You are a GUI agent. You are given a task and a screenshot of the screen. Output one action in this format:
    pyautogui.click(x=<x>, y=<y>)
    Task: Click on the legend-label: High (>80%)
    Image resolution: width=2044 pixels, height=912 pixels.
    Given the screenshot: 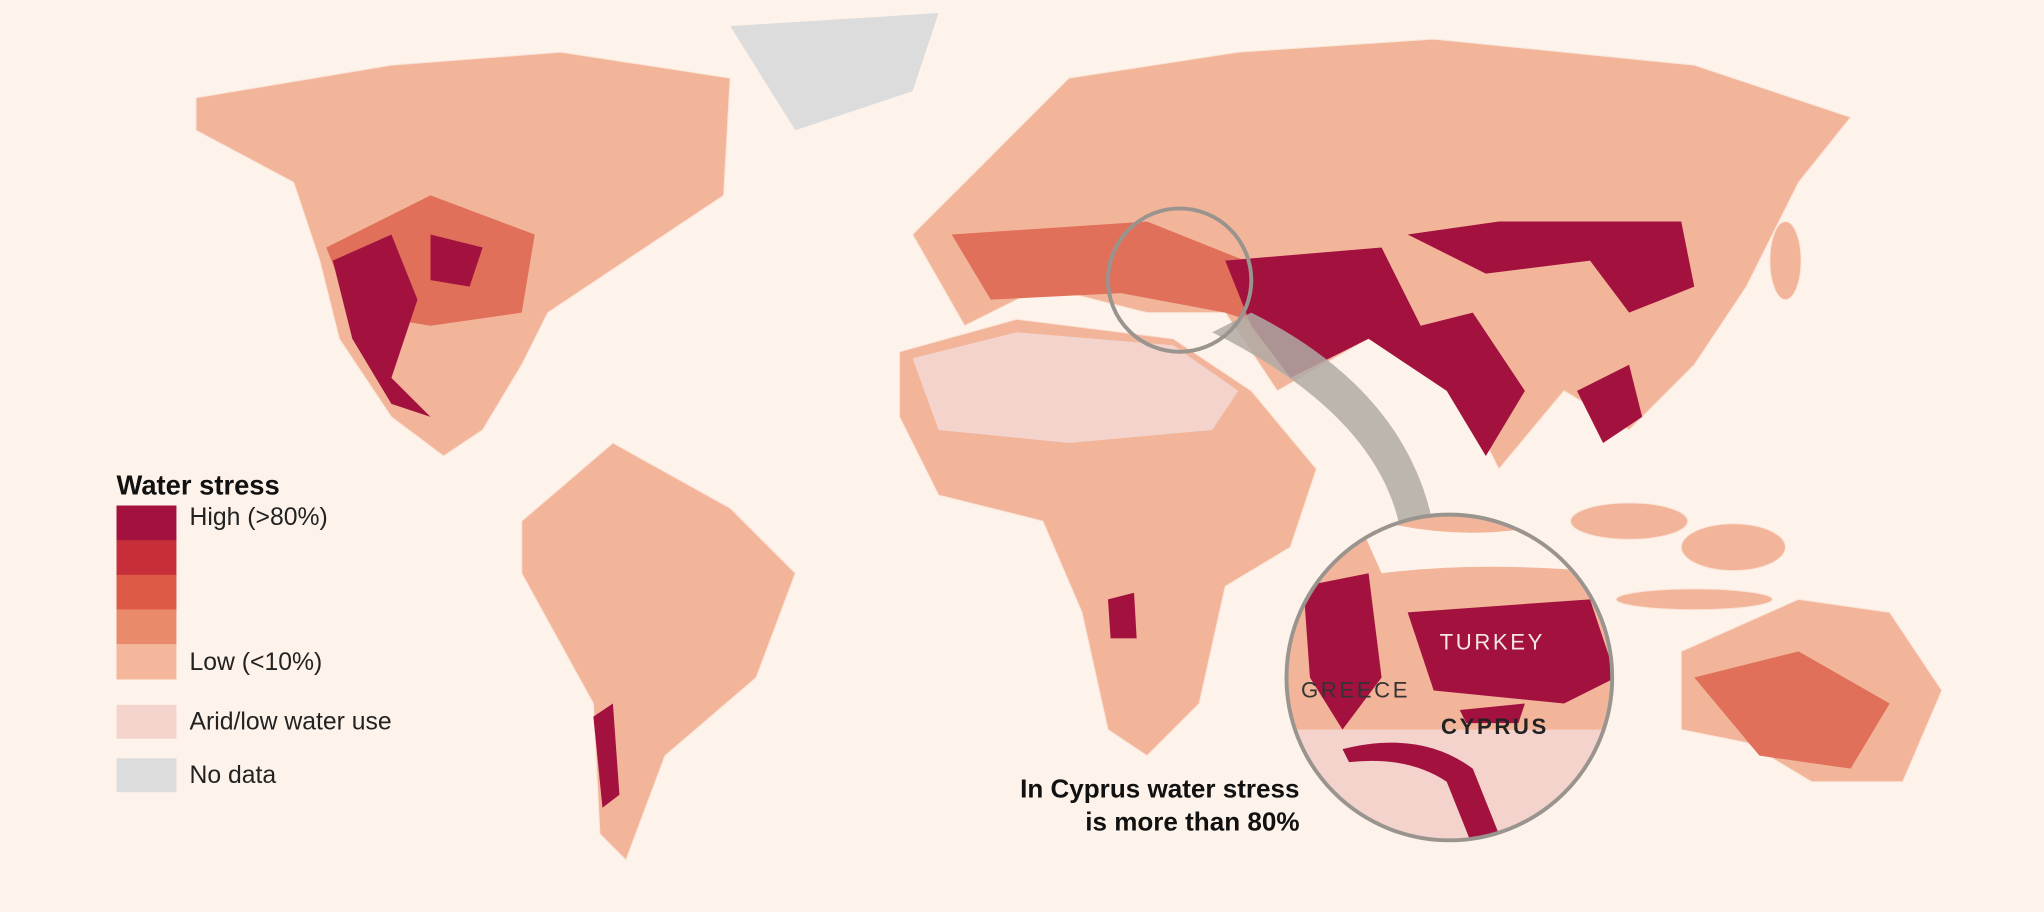 What is the action you would take?
    pyautogui.click(x=258, y=517)
    